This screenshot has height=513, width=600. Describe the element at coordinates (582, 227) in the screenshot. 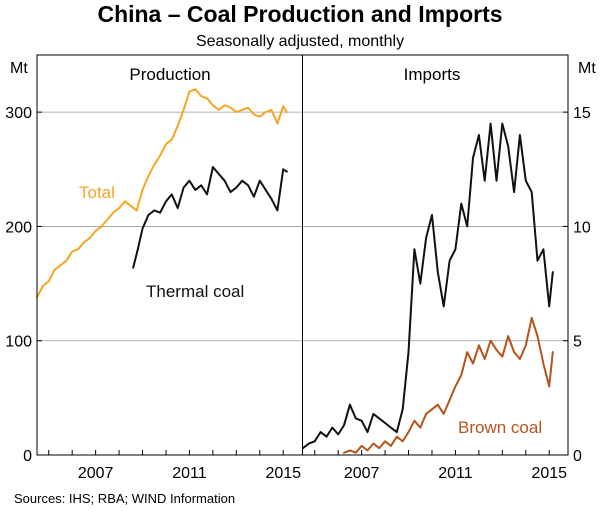

I see `y-tick-label-right: 10` at that location.